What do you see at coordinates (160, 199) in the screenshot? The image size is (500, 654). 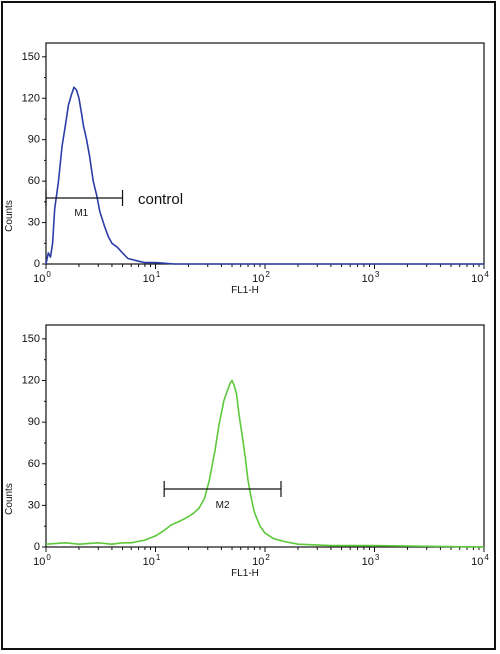 I see `control-annotation: control` at bounding box center [160, 199].